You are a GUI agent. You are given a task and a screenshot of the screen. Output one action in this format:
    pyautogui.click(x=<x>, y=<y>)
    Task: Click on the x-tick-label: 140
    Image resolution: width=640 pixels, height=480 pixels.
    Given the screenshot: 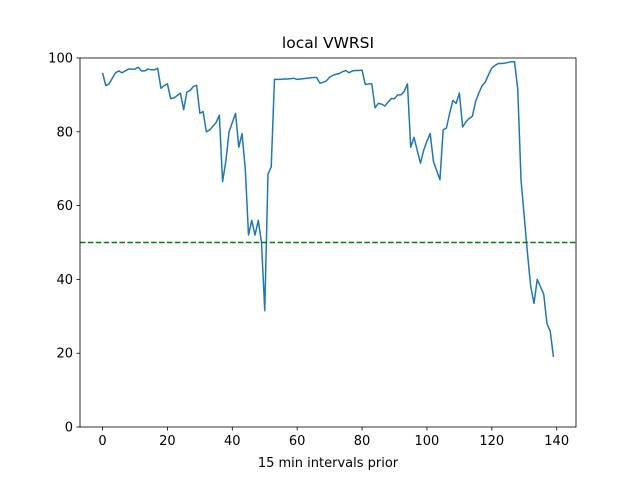 What is the action you would take?
    pyautogui.click(x=556, y=441)
    